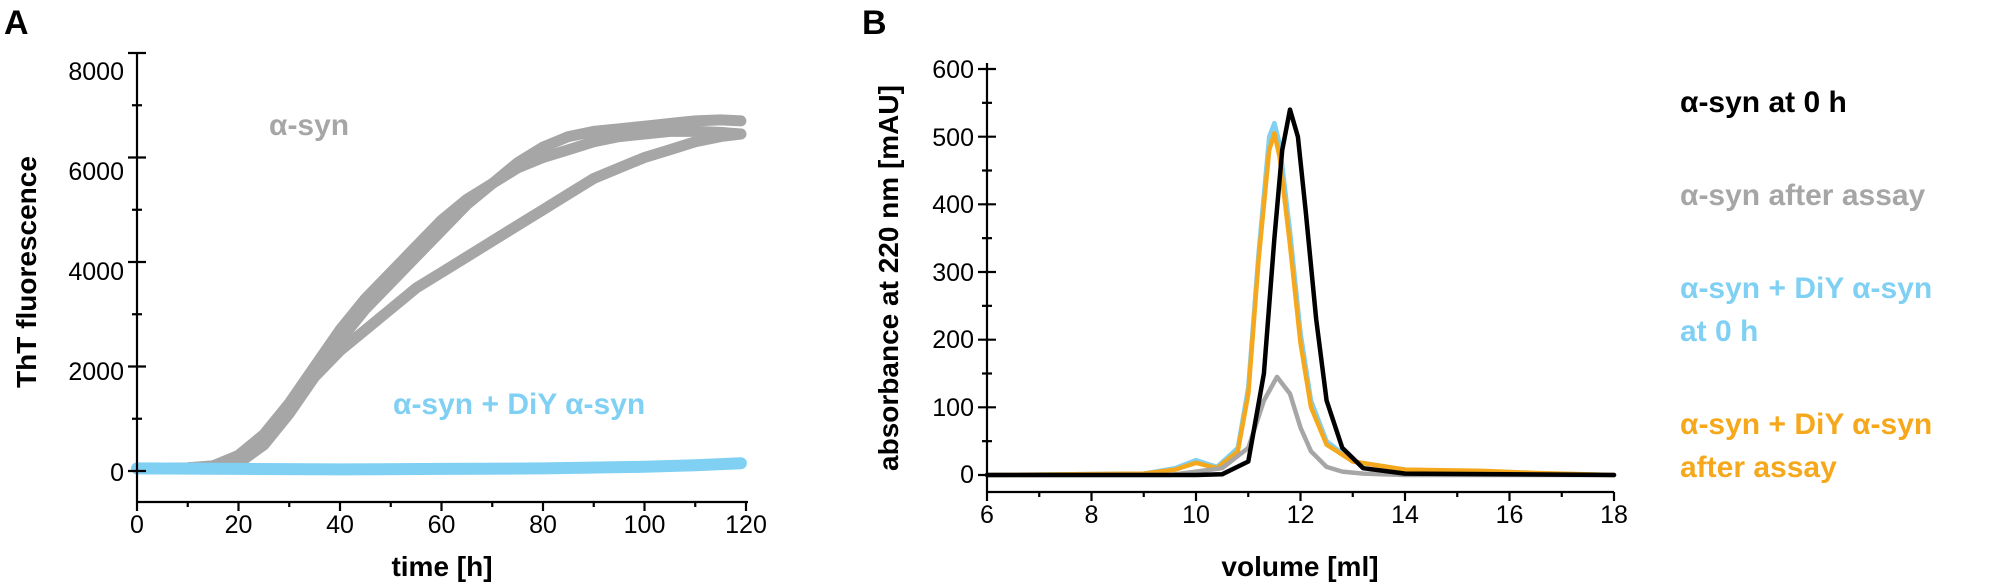  Describe the element at coordinates (1806, 424) in the screenshot. I see `legend-item-diy-after-assay-line1: α-syn + DiY α-syn` at that location.